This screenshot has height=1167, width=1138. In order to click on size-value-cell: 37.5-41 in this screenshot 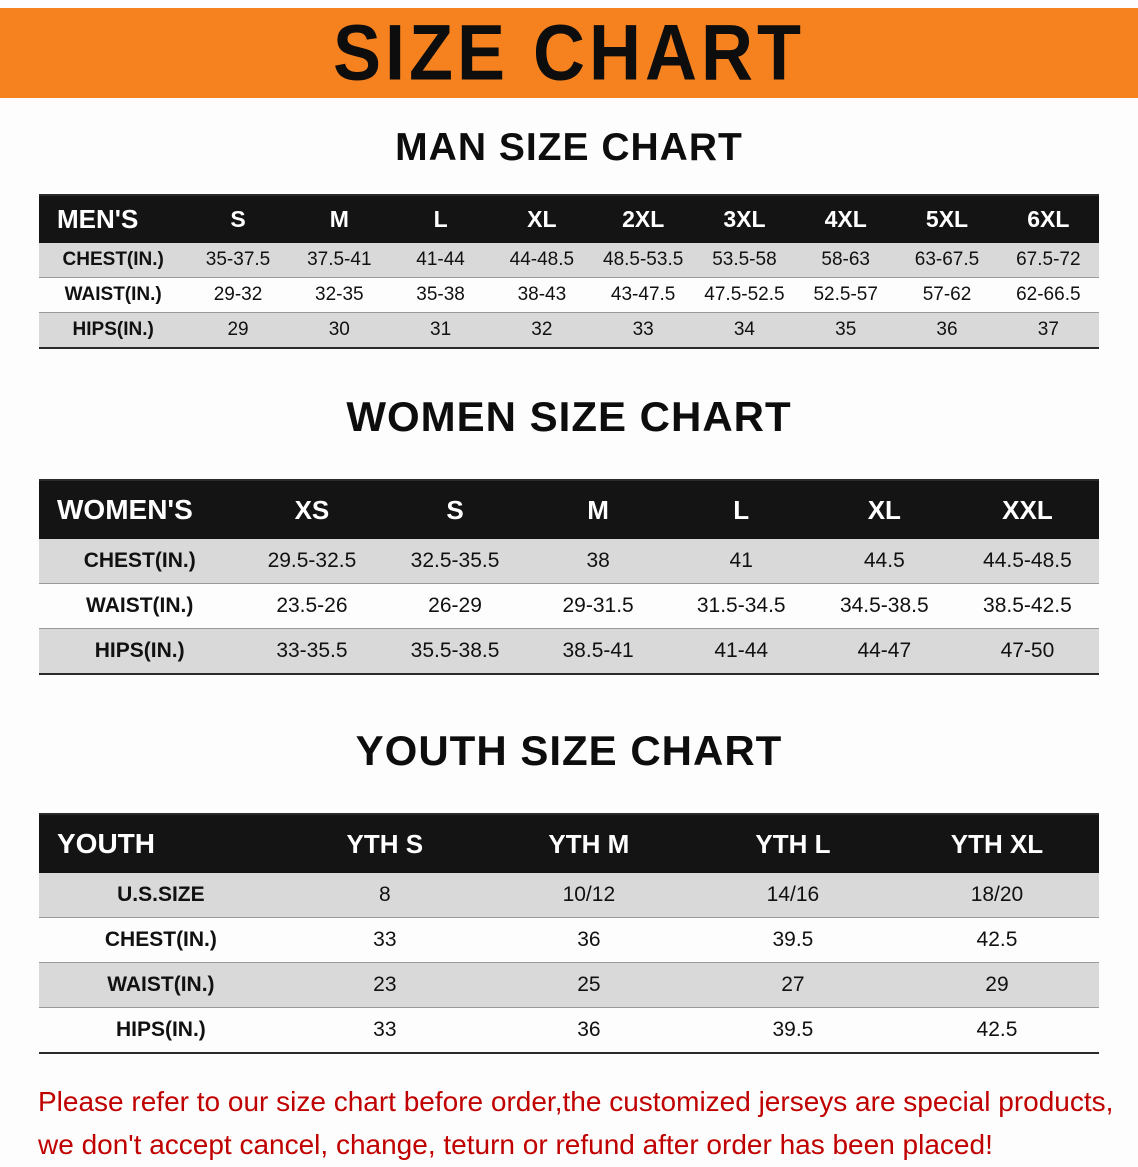, I will do `click(339, 260)`.